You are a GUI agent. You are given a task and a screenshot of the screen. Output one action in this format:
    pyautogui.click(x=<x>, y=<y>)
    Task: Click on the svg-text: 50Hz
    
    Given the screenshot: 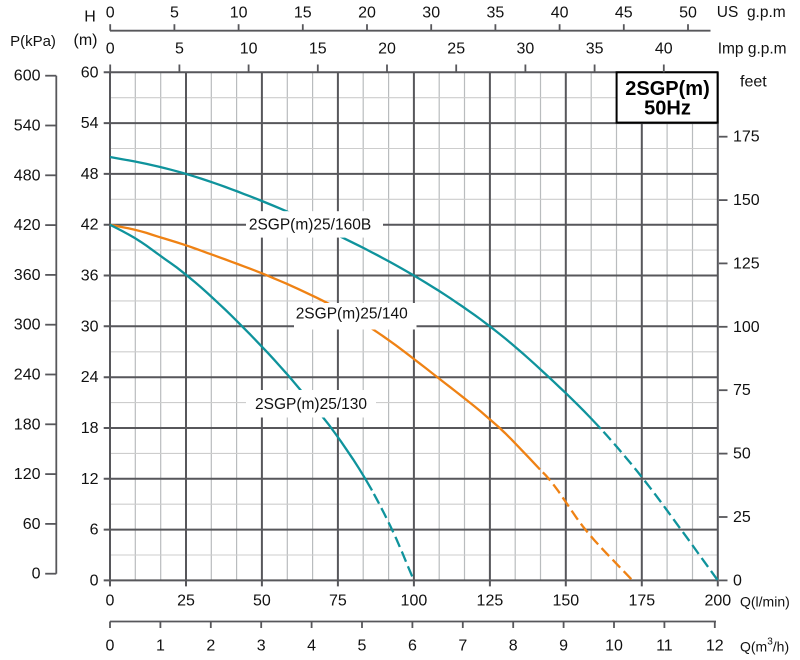 What is the action you would take?
    pyautogui.click(x=667, y=109)
    